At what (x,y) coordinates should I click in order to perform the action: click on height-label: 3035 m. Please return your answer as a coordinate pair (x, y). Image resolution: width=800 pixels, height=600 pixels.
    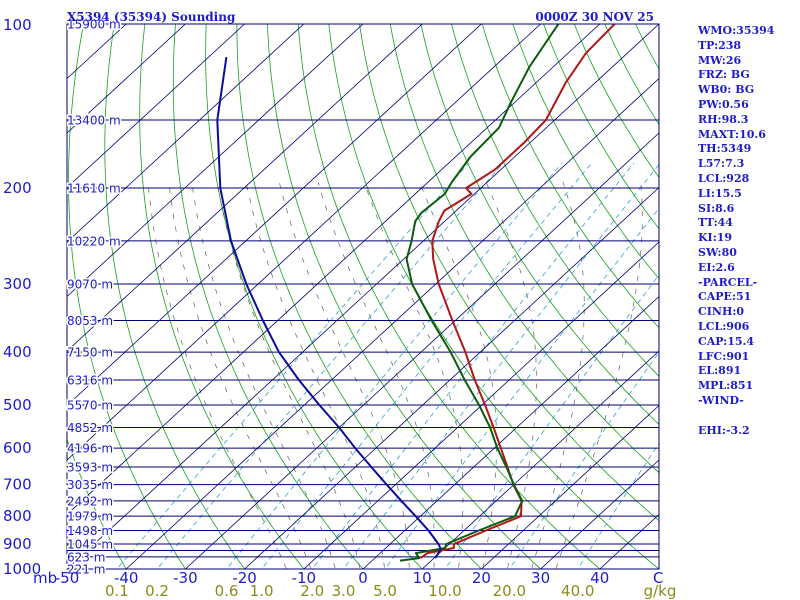
    Looking at the image, I should click on (90, 485).